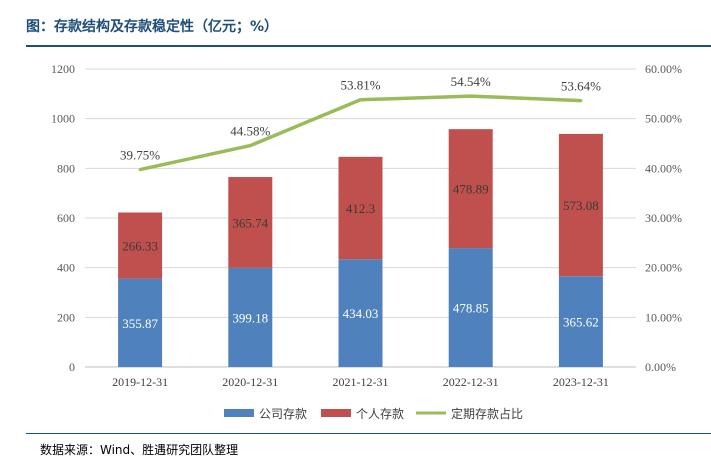  What do you see at coordinates (66, 218) in the screenshot?
I see `y-left-tick-label: 600` at bounding box center [66, 218].